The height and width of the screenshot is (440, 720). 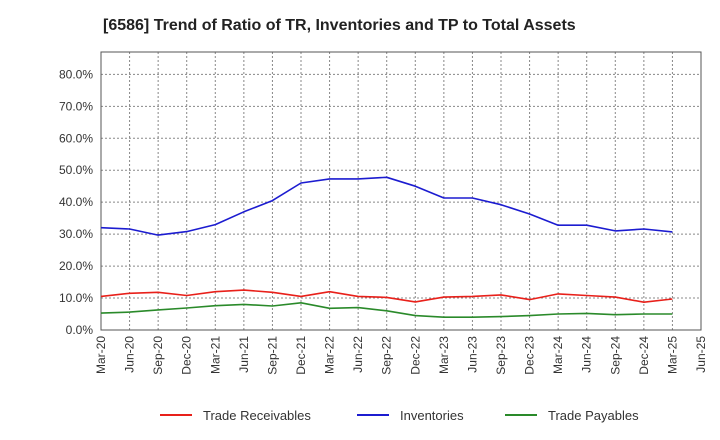 I want to click on x-tick-label: Jun-25, so click(x=701, y=354).